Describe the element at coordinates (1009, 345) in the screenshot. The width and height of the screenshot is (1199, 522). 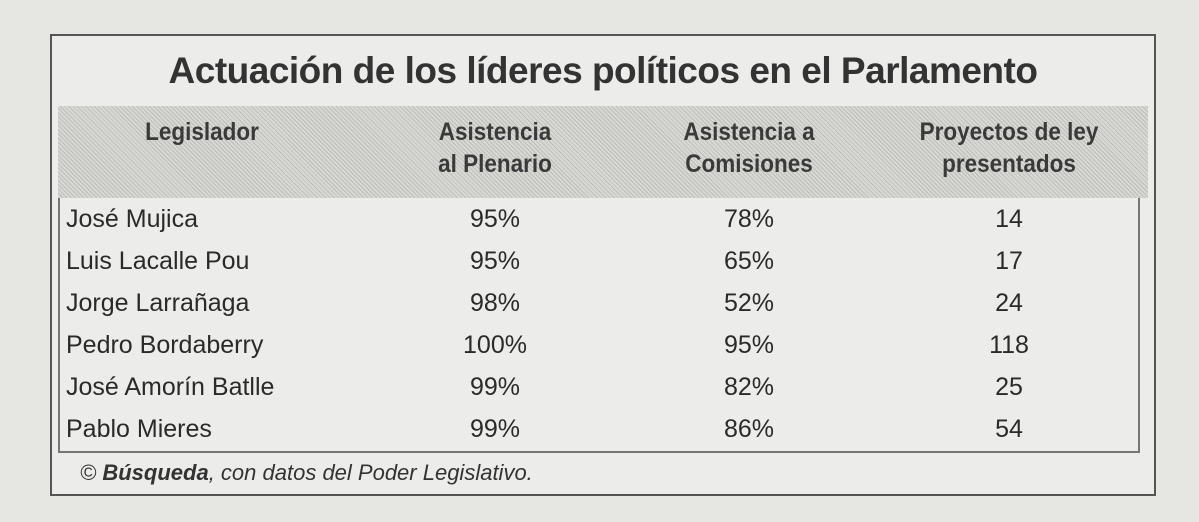
I see `table-cell: 118` at that location.